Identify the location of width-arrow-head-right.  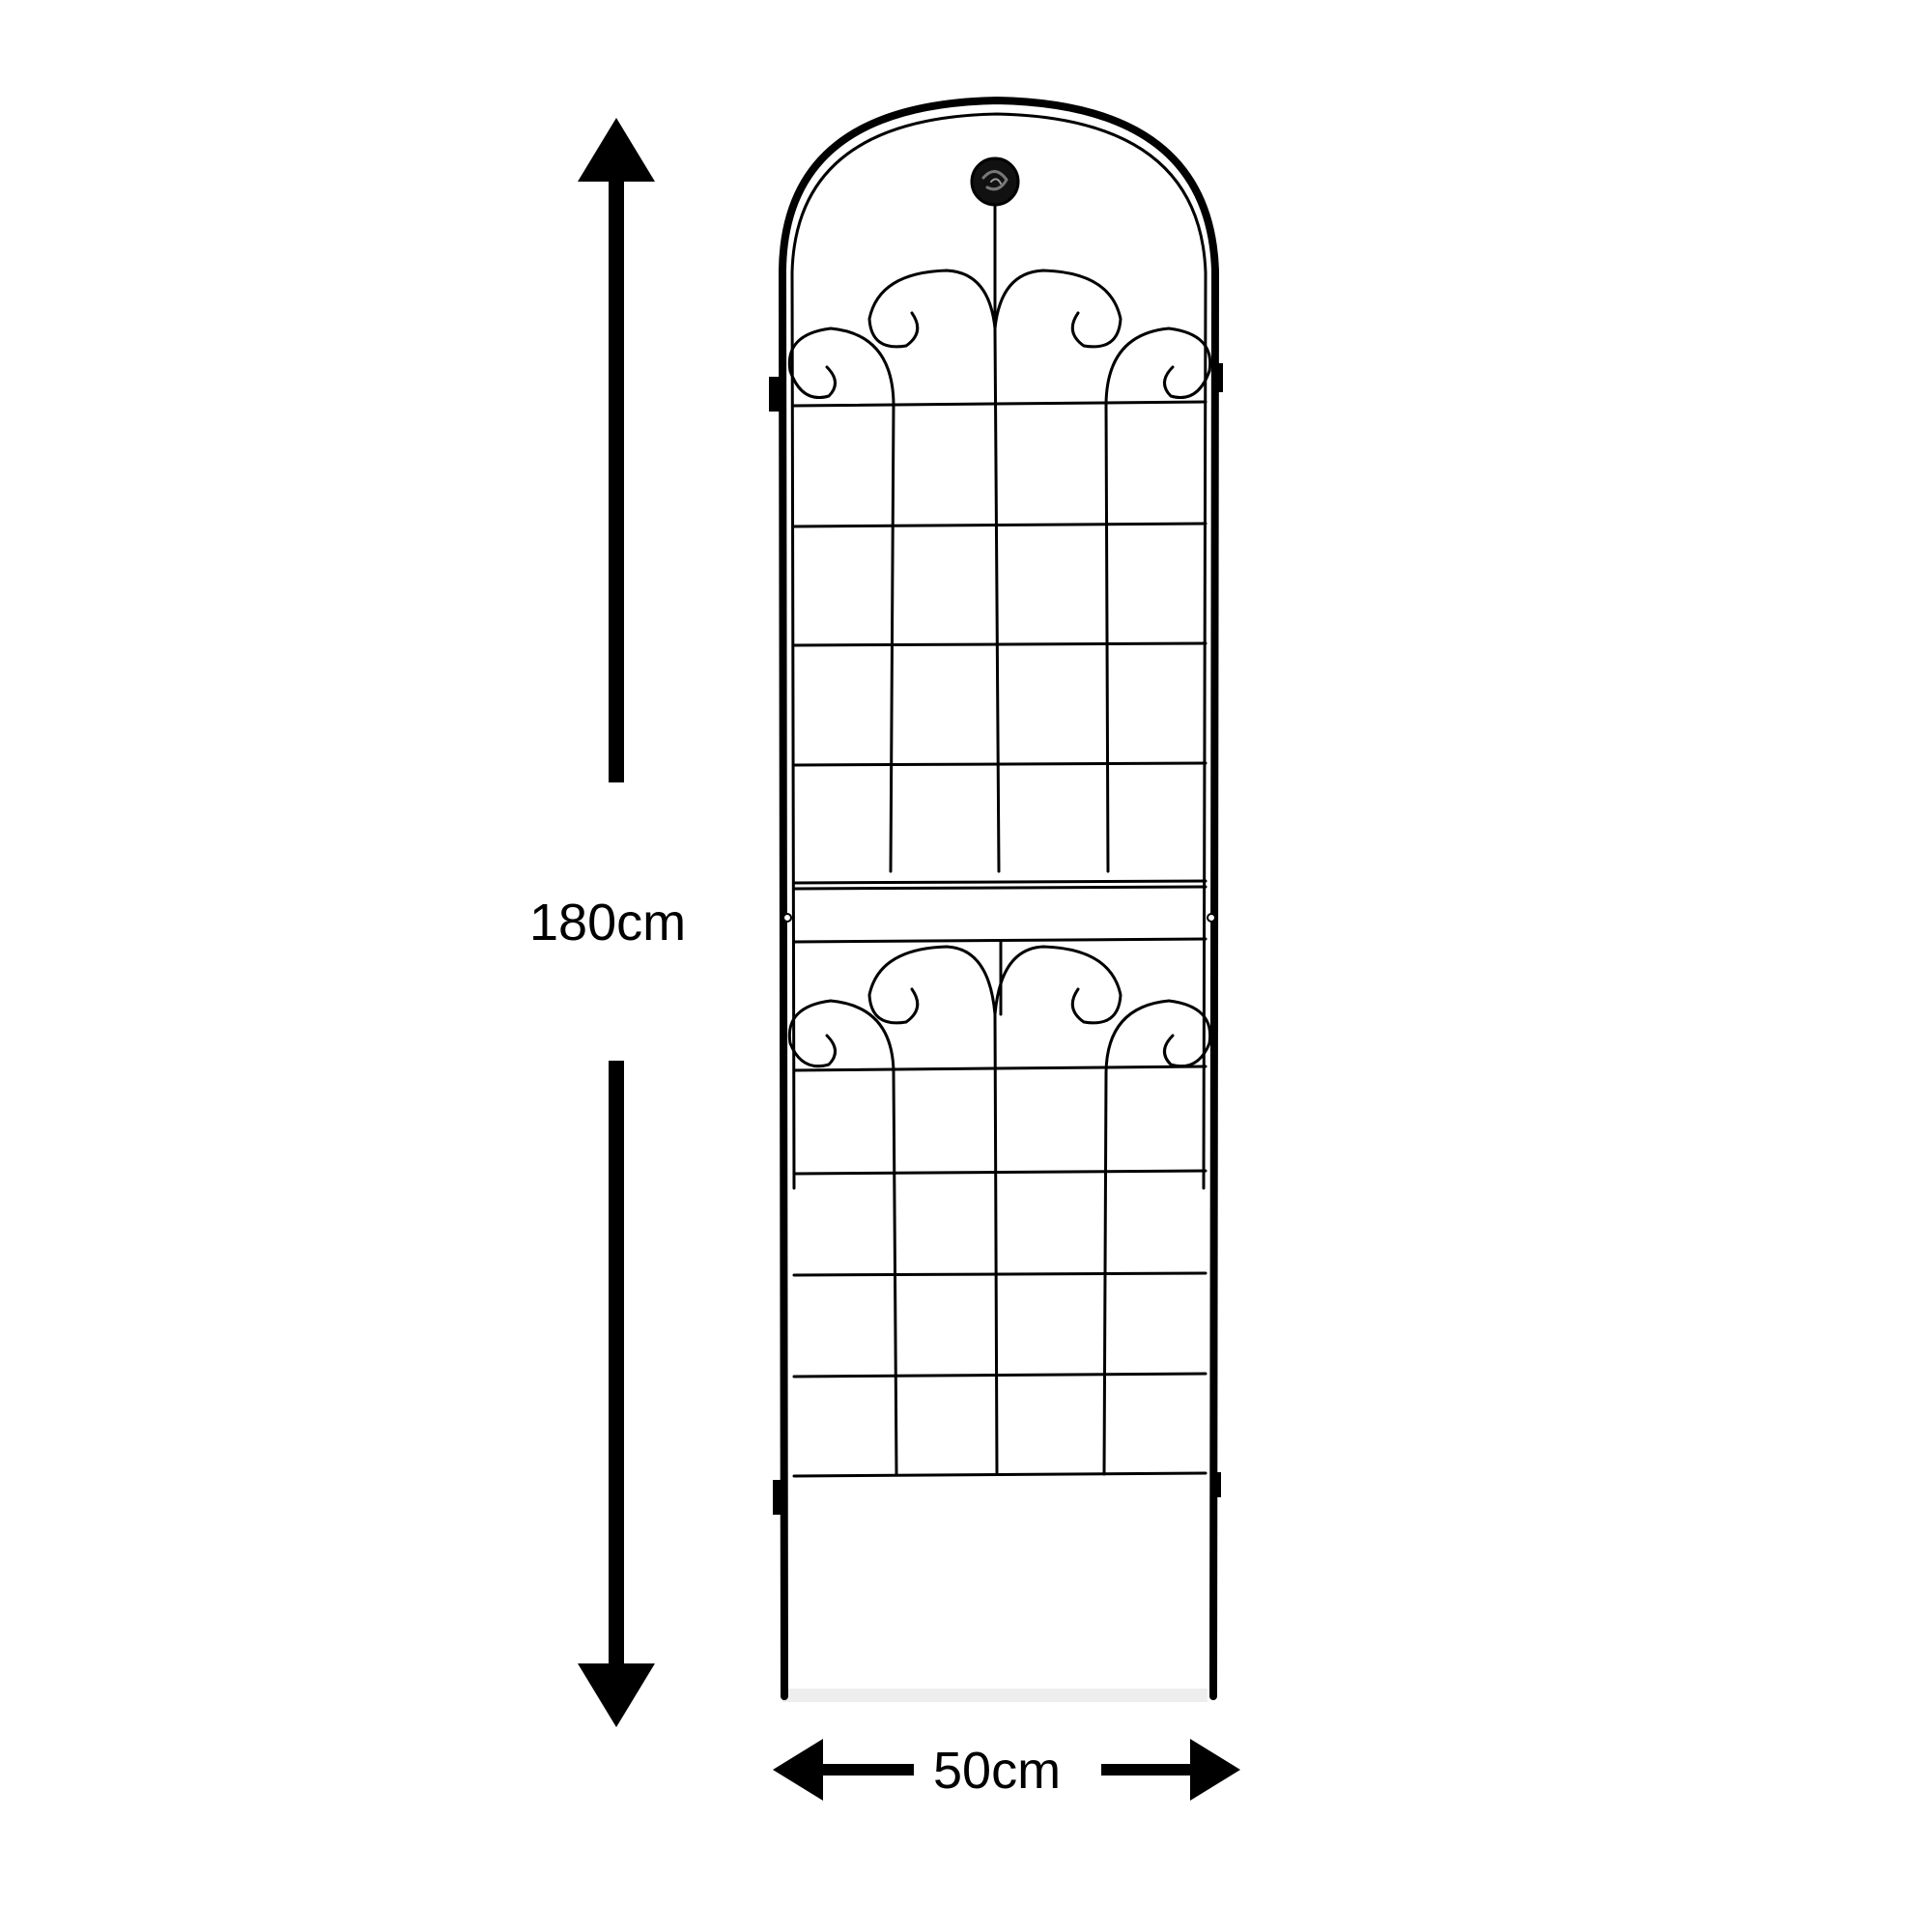
(1215, 1770).